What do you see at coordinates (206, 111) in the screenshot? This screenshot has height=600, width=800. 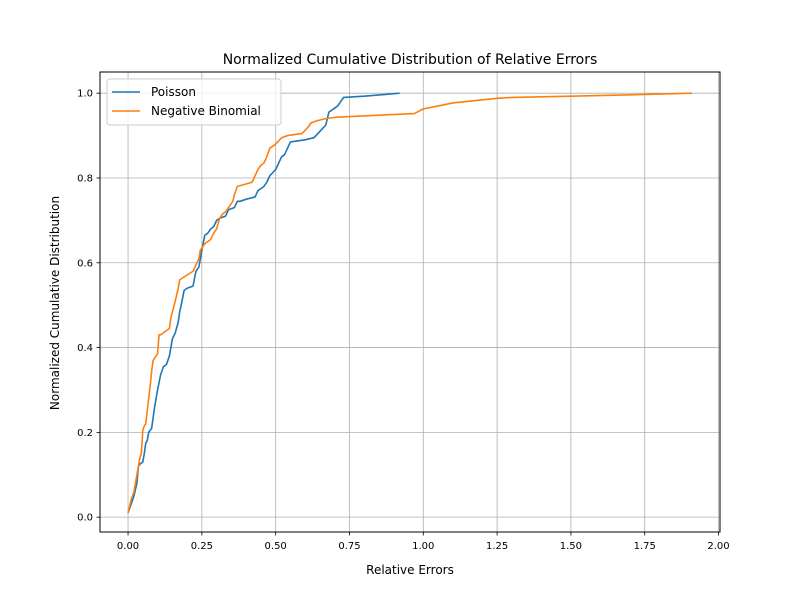 I see `legend-label-negative-binomial: Negative Binomial` at bounding box center [206, 111].